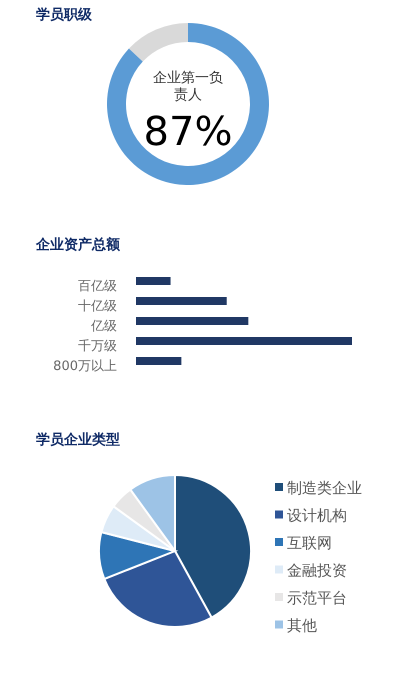  What do you see at coordinates (309, 543) in the screenshot?
I see `legend-label: 互联网` at bounding box center [309, 543].